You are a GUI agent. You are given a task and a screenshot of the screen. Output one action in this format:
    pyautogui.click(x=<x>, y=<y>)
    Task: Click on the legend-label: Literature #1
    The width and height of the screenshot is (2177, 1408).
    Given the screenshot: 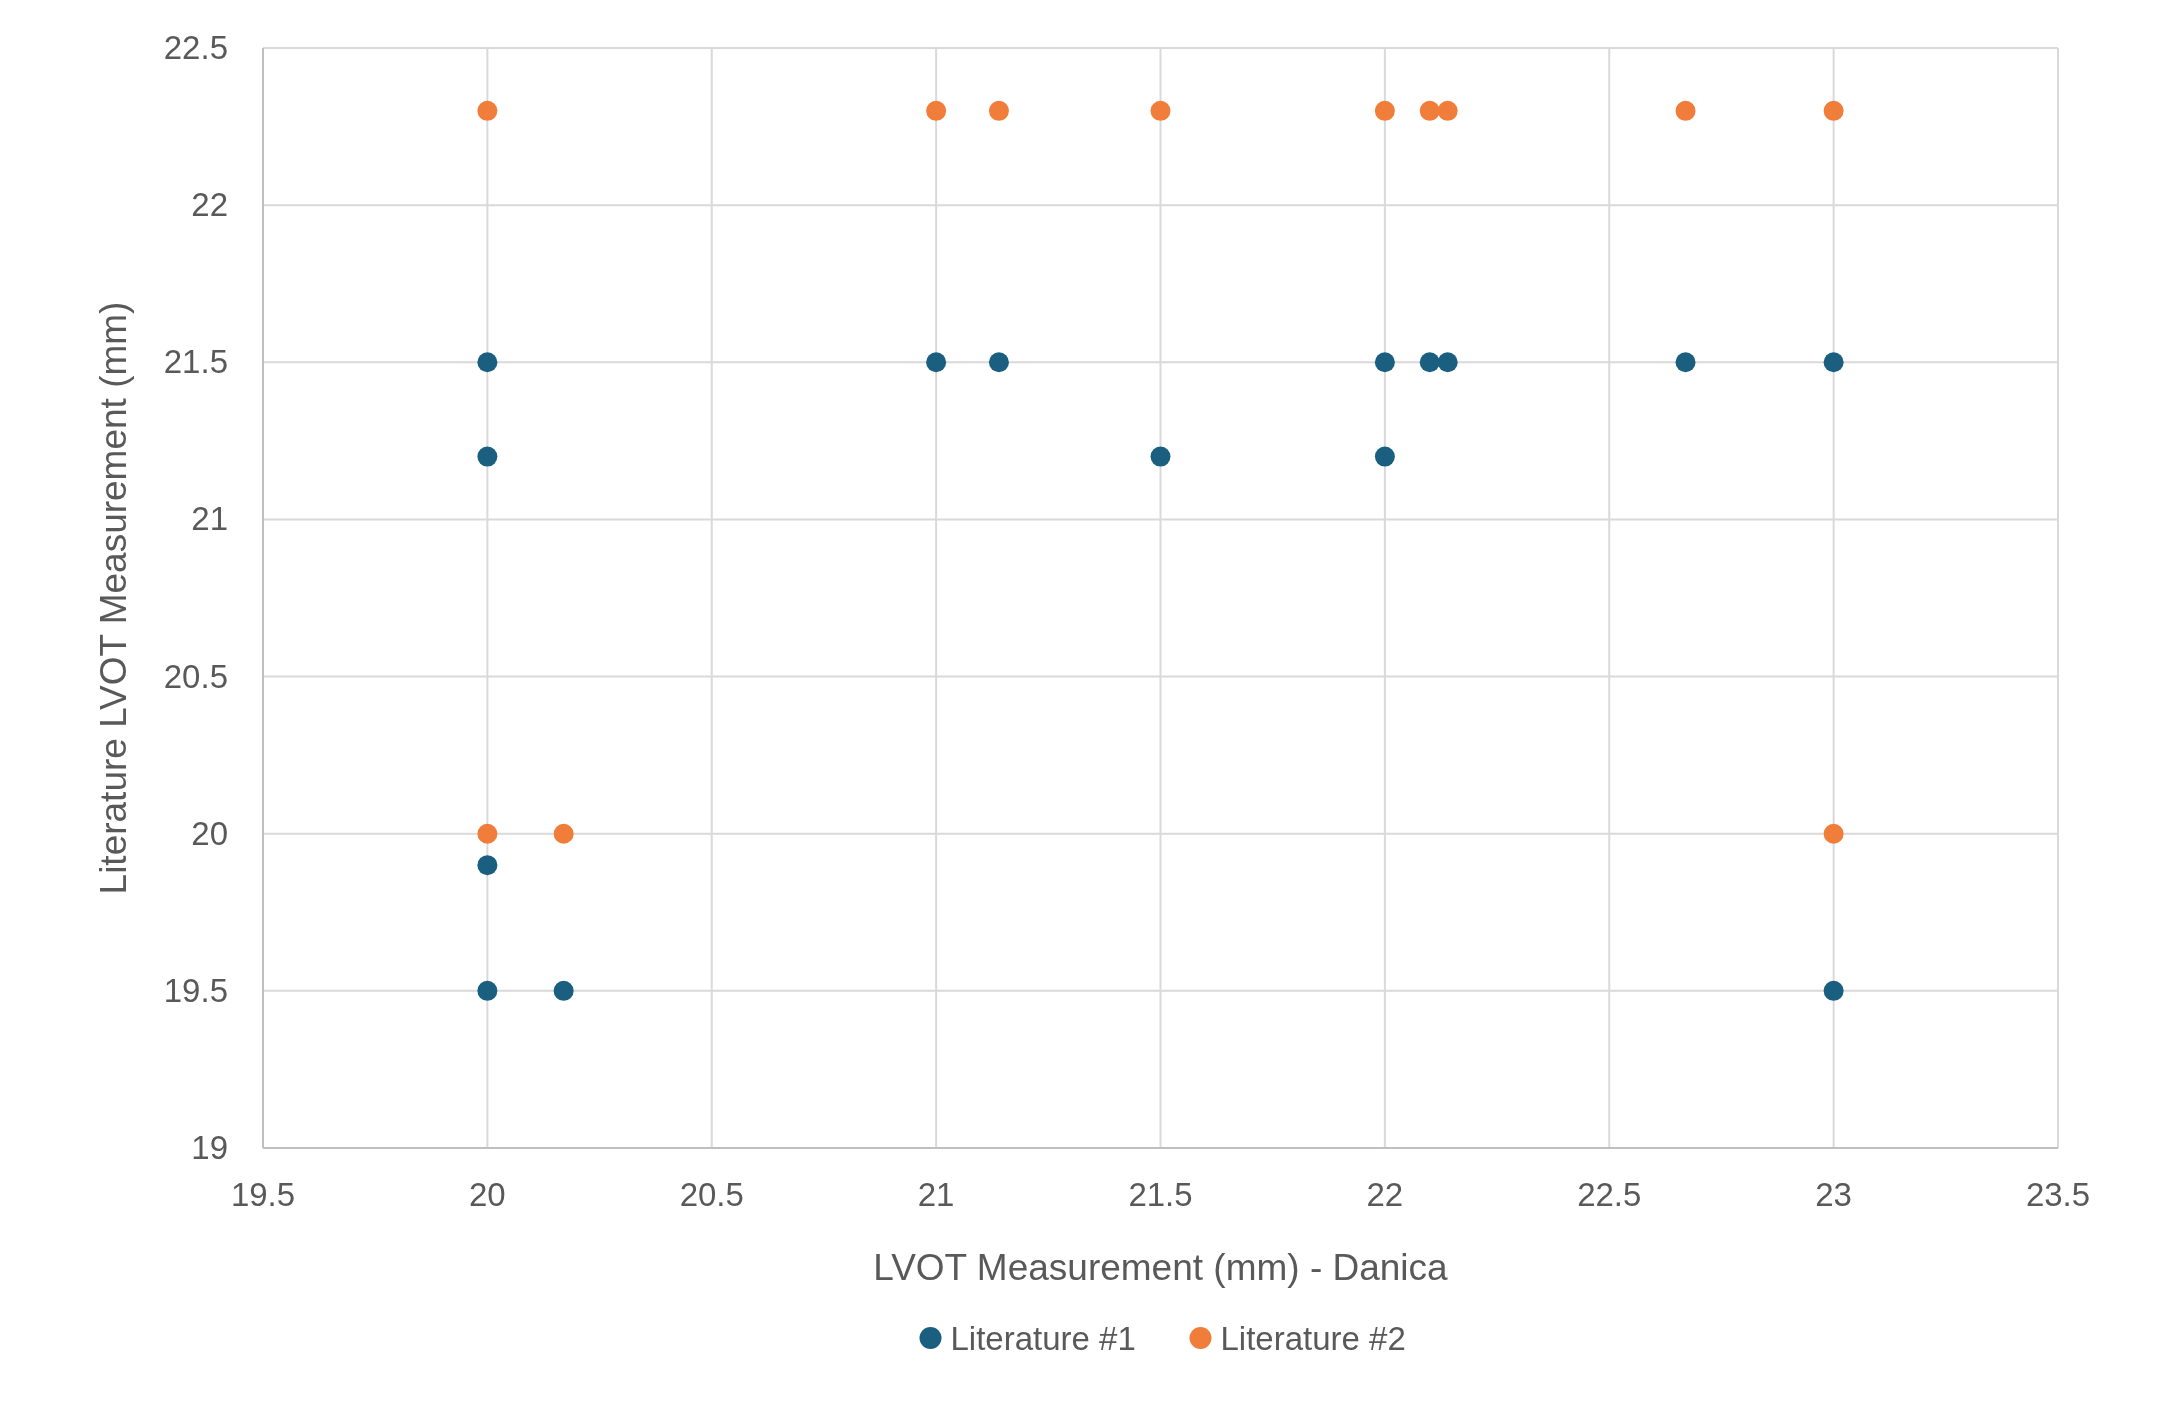 What is the action you would take?
    pyautogui.click(x=1043, y=1338)
    